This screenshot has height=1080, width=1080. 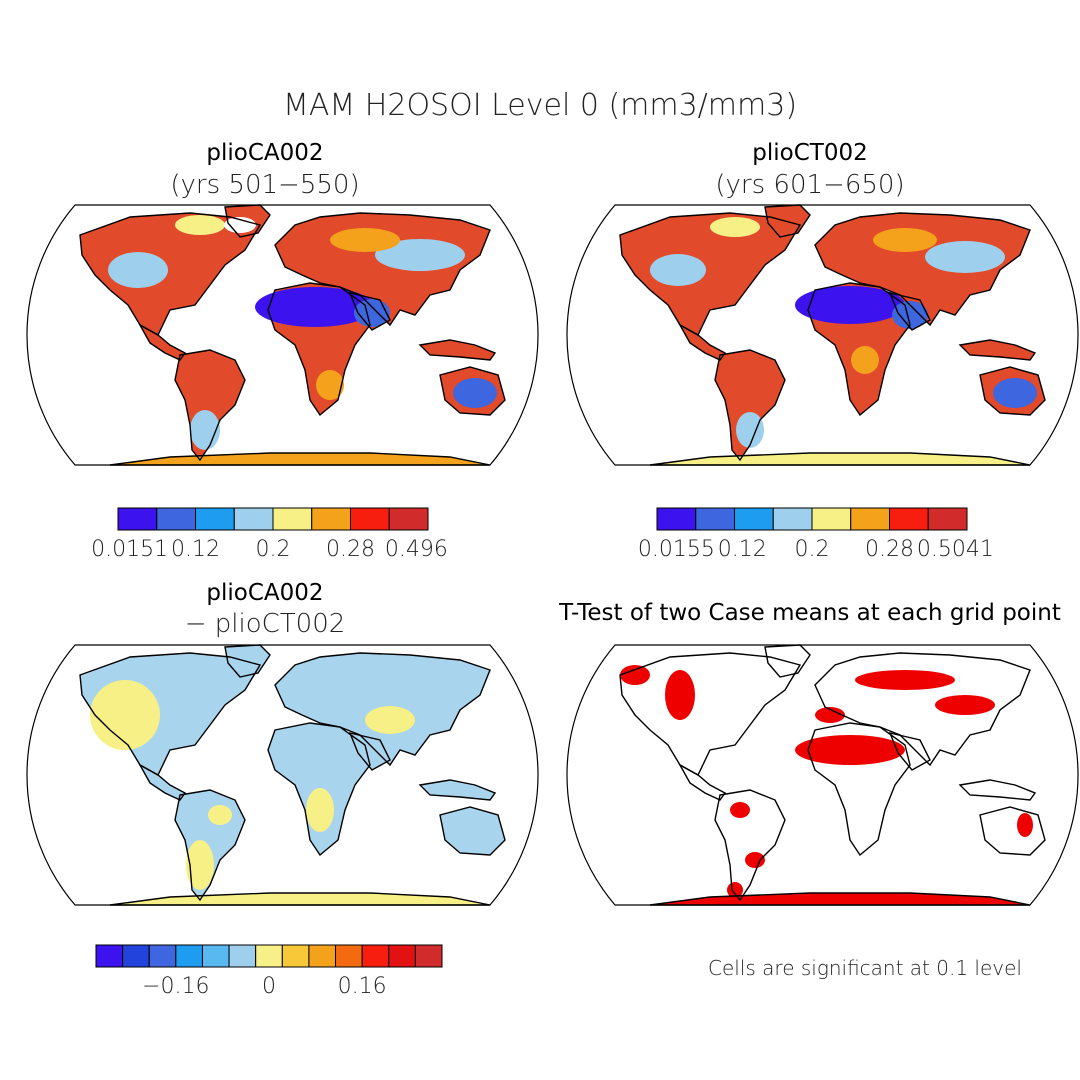 What do you see at coordinates (362, 986) in the screenshot?
I see `colorbar-label: 0.16` at bounding box center [362, 986].